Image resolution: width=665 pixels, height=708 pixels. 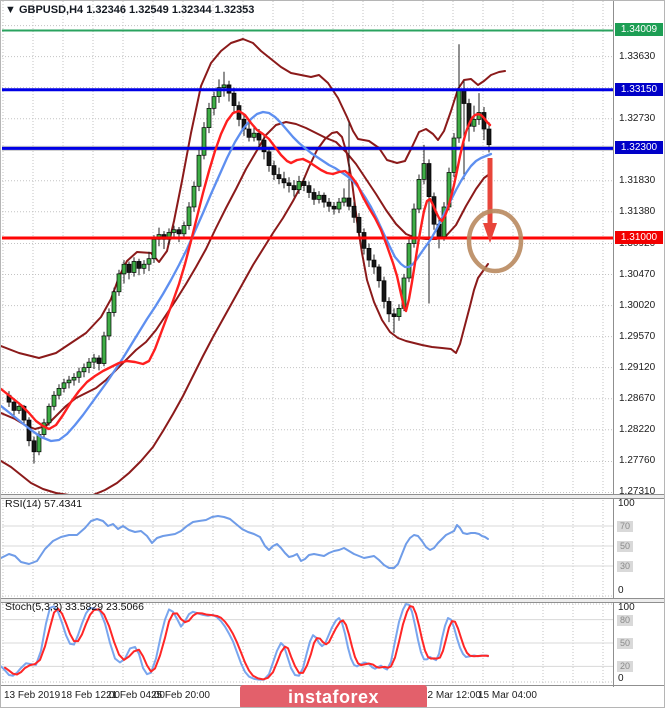 I want to click on stoch-d-line, so click(x=246, y=643).